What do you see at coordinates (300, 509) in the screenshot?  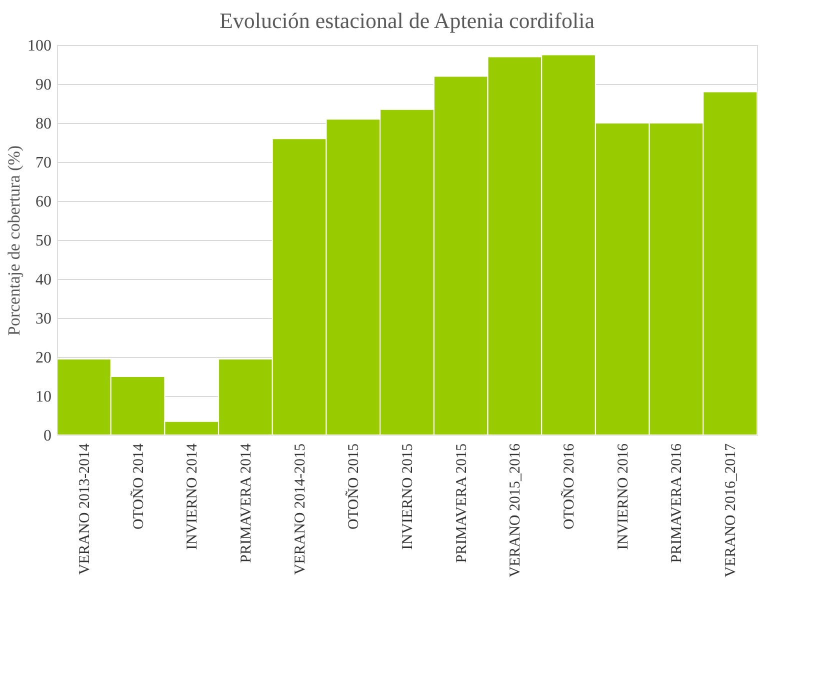 I see `x-tick-label: VERANO 2014-2015` at bounding box center [300, 509].